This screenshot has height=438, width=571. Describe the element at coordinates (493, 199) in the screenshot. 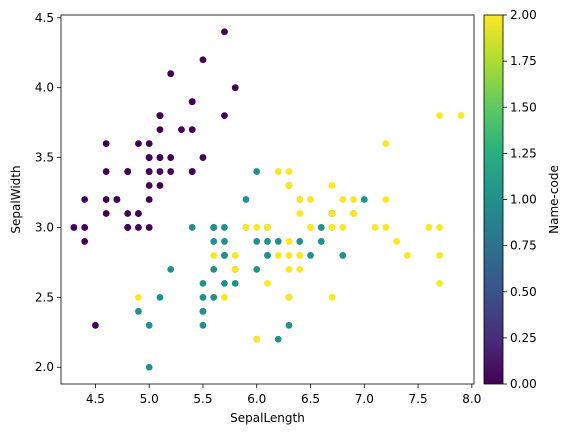

I see `colorbar` at that location.